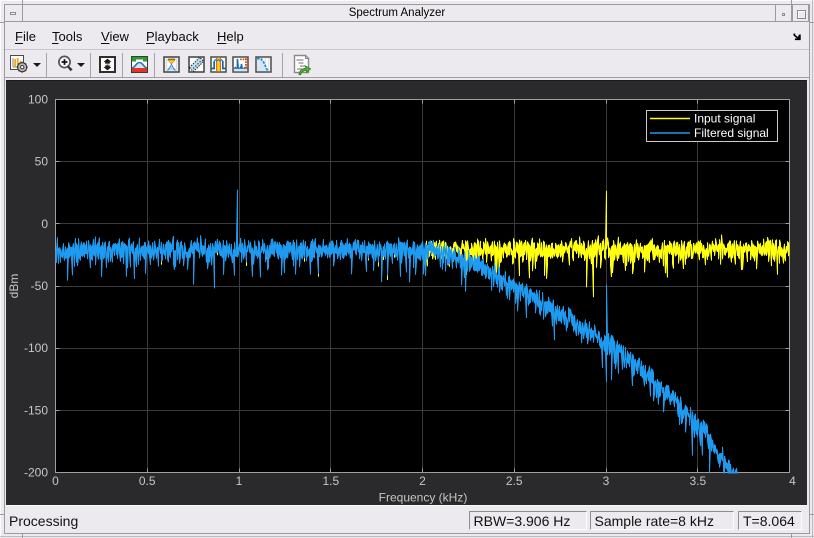 This screenshot has height=538, width=814. What do you see at coordinates (423, 498) in the screenshot?
I see `svg-text: Frequency (kHz)` at bounding box center [423, 498].